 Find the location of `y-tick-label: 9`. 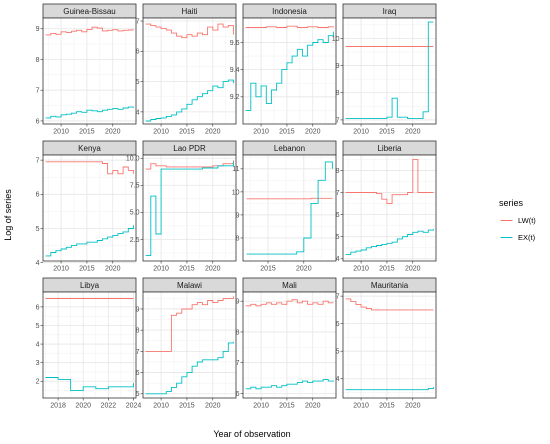

y-tick-label: 9 is located at coordinates (138, 309).